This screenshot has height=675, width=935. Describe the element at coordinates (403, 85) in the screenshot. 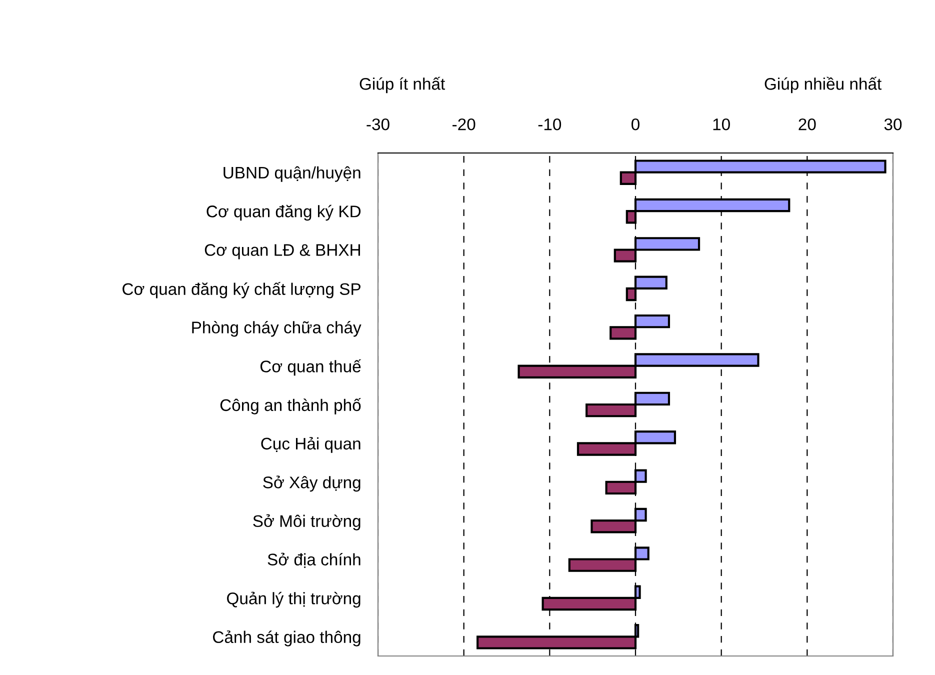

I see `text: Giúp ít nhất` at that location.